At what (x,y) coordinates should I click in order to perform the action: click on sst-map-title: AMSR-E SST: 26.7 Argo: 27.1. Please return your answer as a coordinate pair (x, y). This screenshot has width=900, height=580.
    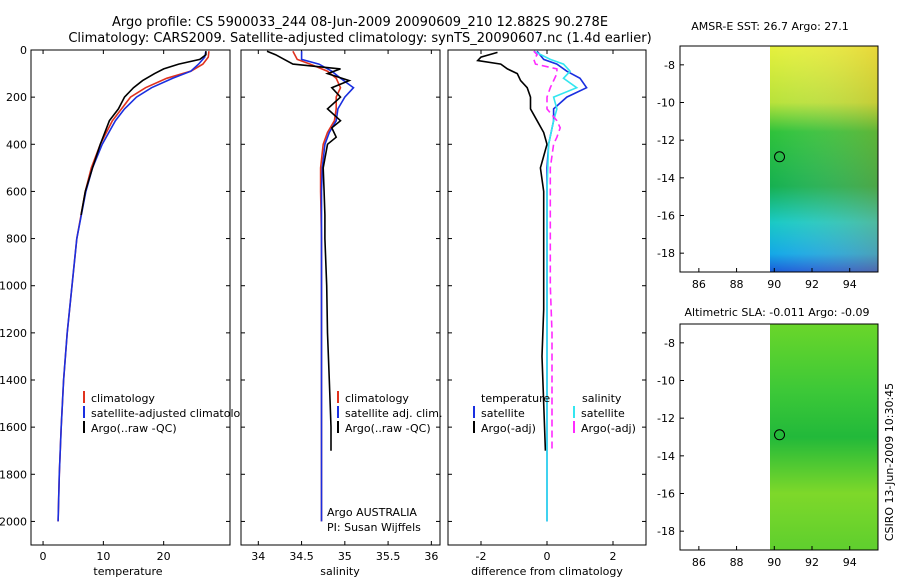
    Looking at the image, I should click on (770, 26).